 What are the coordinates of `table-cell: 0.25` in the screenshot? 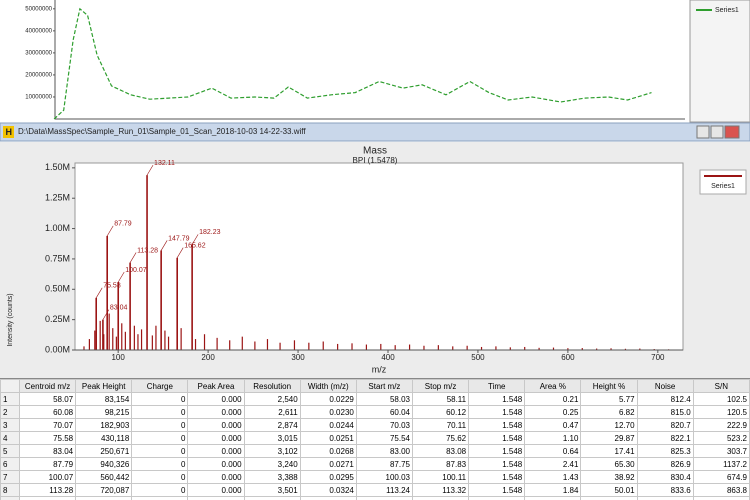 It's located at (553, 412).